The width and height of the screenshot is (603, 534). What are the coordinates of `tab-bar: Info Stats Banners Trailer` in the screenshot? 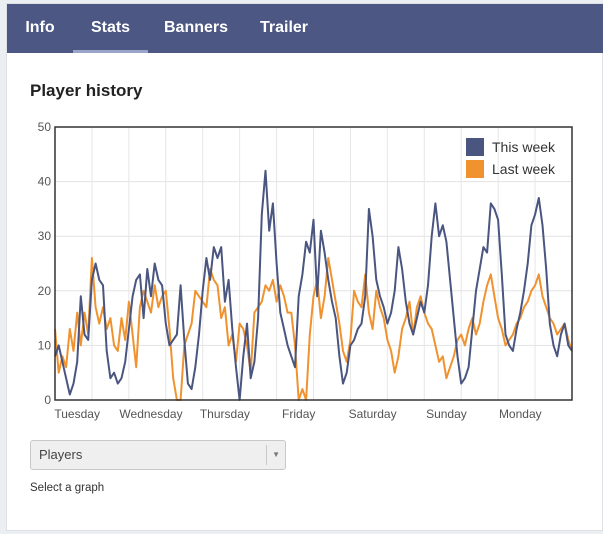 It's located at (305, 28).